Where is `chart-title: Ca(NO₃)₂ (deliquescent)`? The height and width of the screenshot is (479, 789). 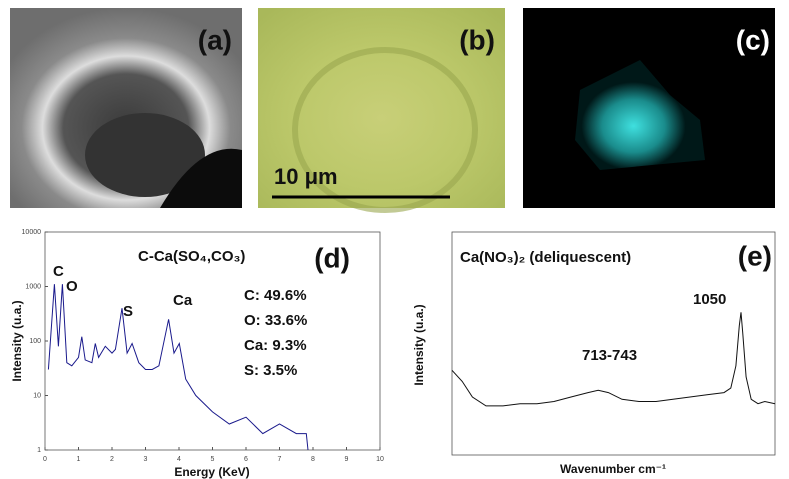
chart-title: Ca(NO₃)₂ (deliquescent) is located at coordinates (545, 257).